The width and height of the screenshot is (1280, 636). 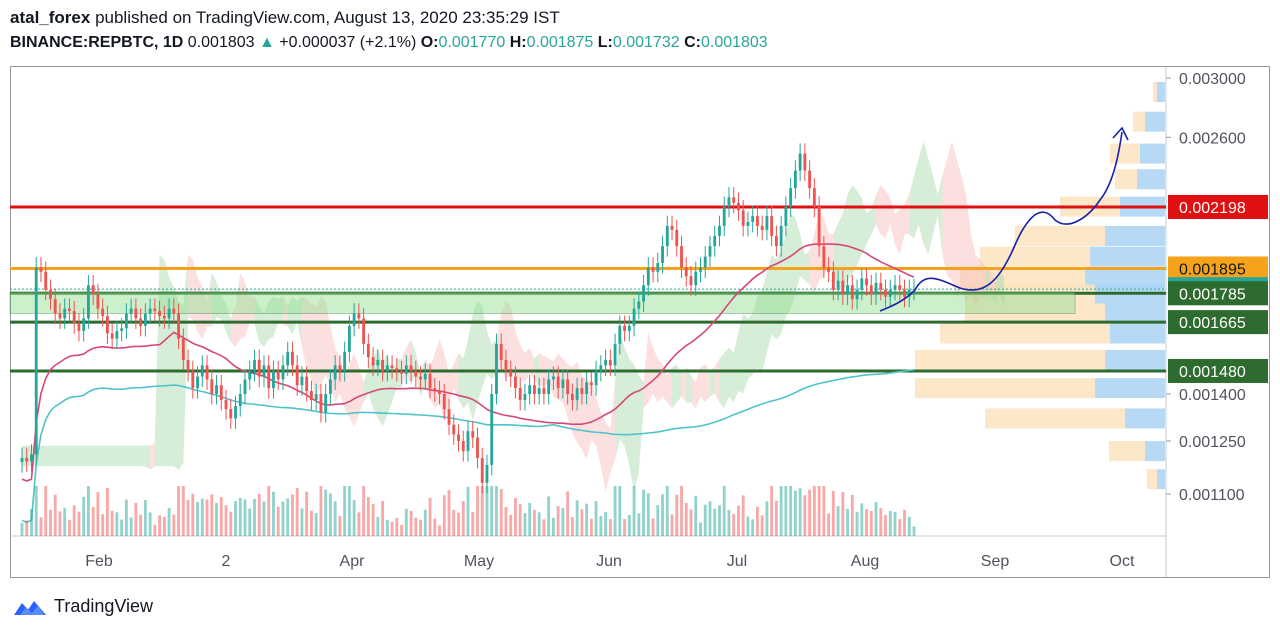 What do you see at coordinates (50, 17) in the screenshot?
I see `author-name: atal_forex` at bounding box center [50, 17].